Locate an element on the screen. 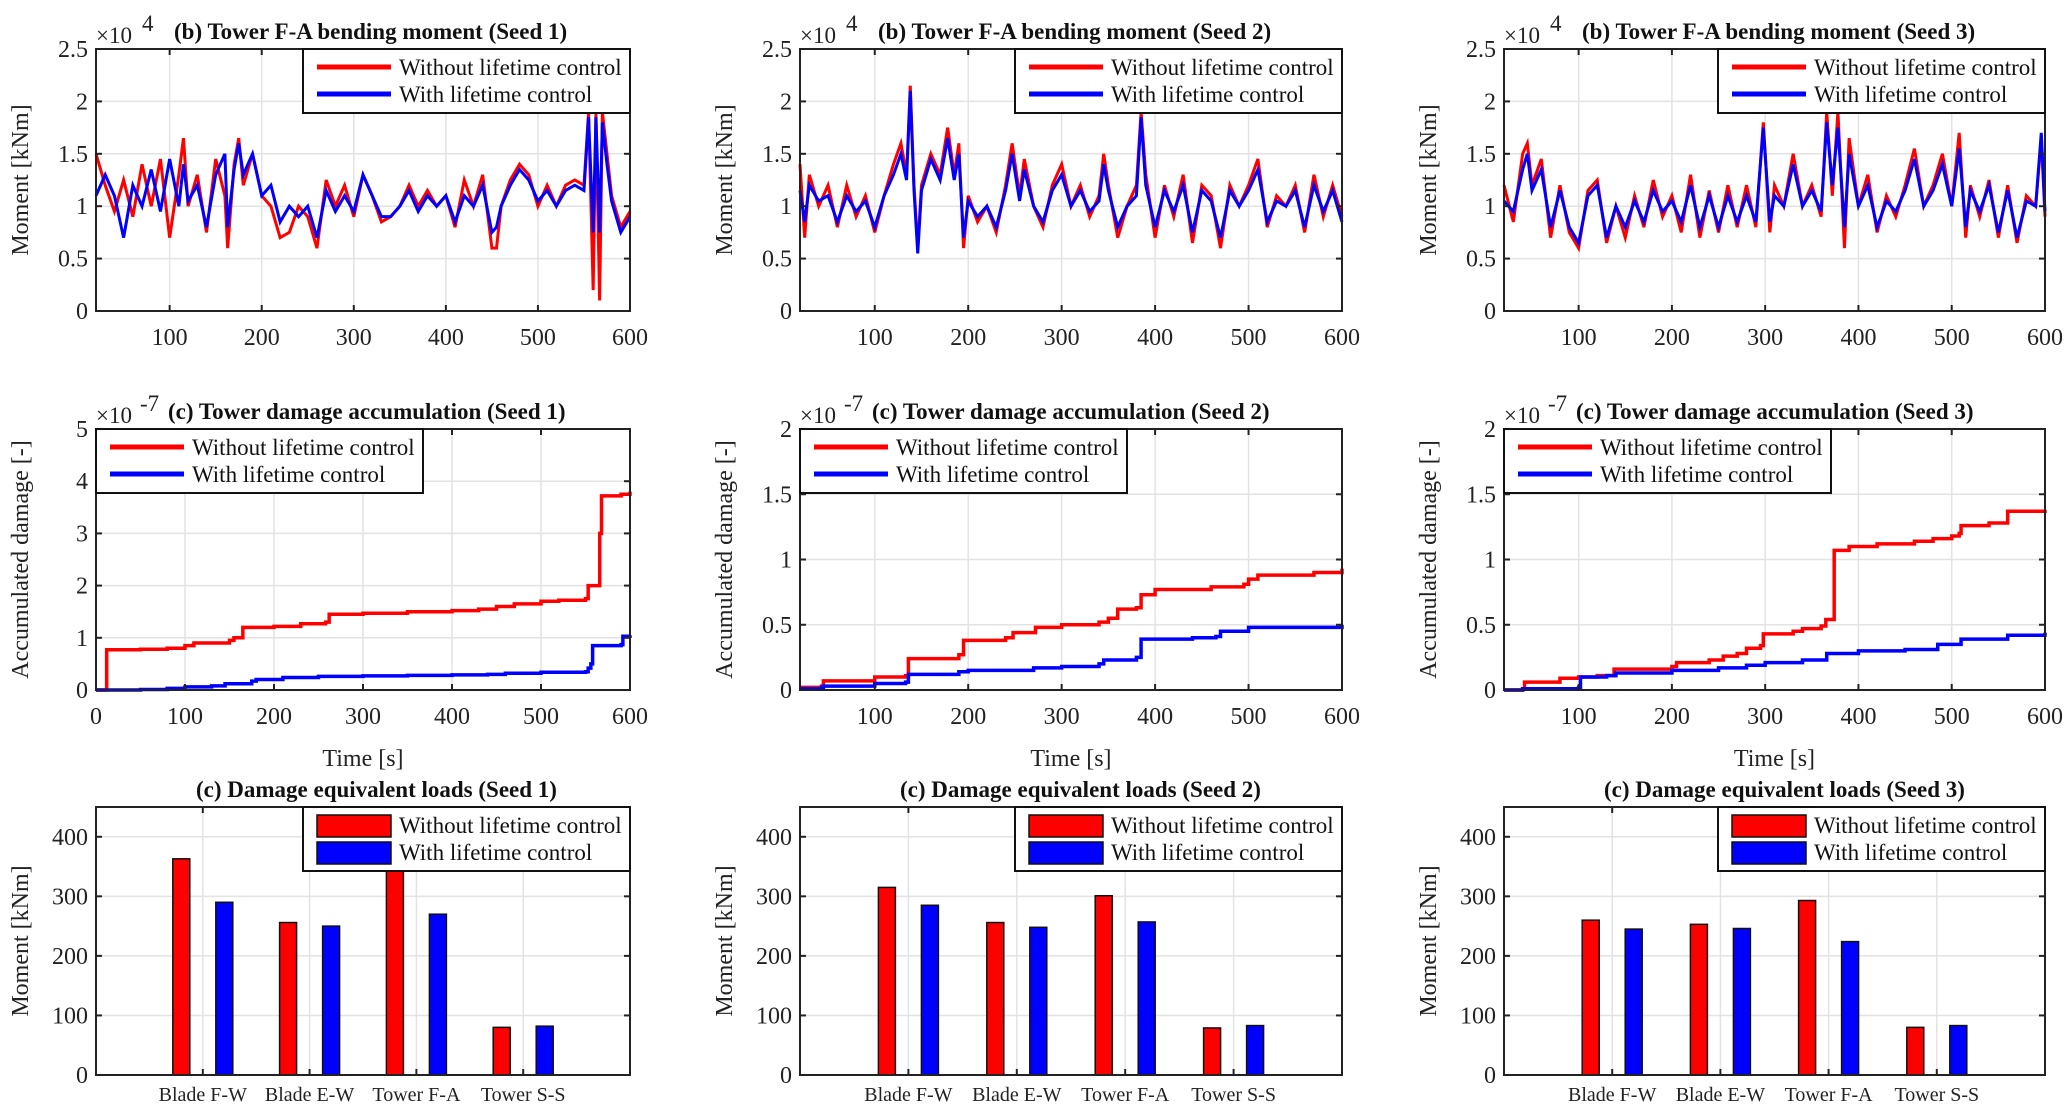  y-tick-label: 3 is located at coordinates (82, 534).